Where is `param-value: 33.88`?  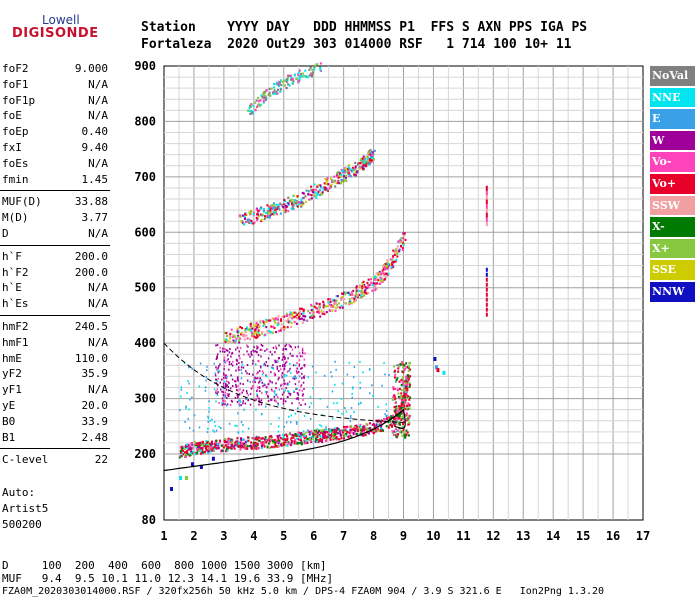
param-value: 33.88 is located at coordinates (91, 202).